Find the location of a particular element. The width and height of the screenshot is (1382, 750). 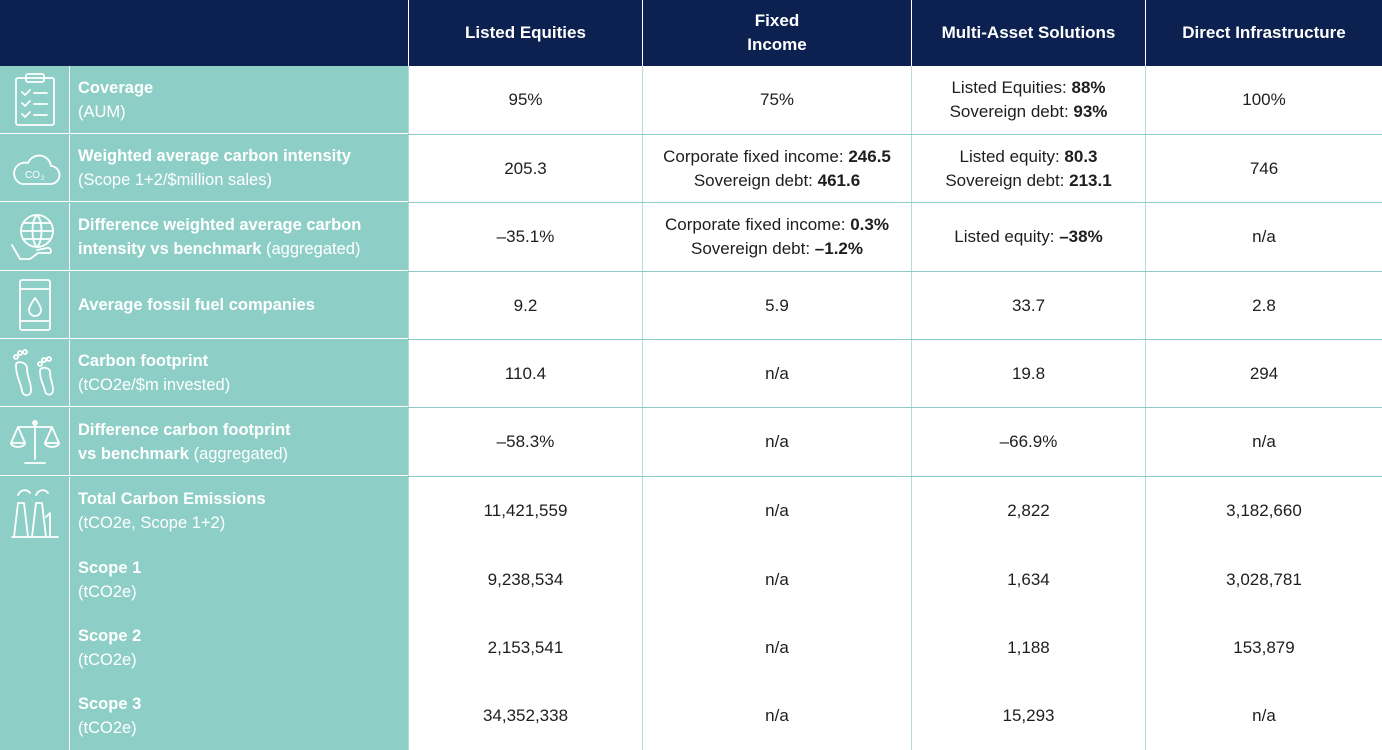

row-label-main: Scope 3 is located at coordinates (110, 704).